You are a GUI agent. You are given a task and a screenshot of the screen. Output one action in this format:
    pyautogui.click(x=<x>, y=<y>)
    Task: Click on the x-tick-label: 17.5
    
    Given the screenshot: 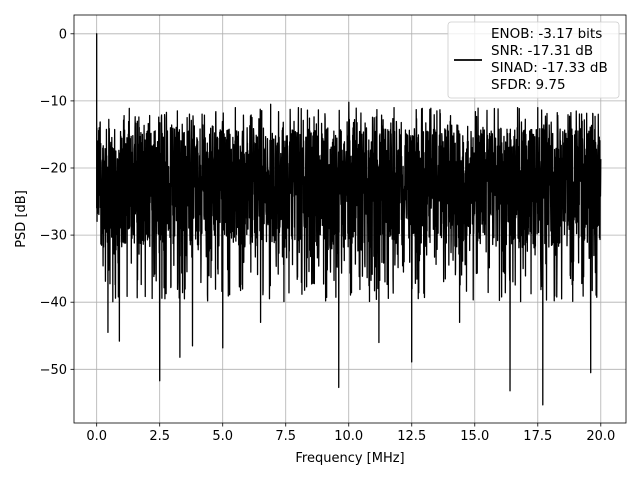 What is the action you would take?
    pyautogui.click(x=537, y=436)
    